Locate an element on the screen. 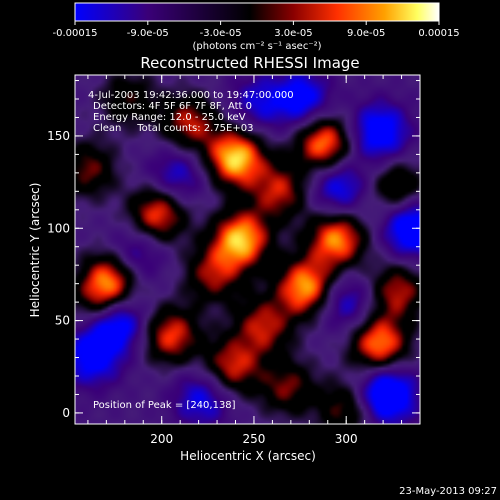 Image resolution: width=500 pixels, height=500 pixels. y-tick-label: 100 is located at coordinates (58, 228).